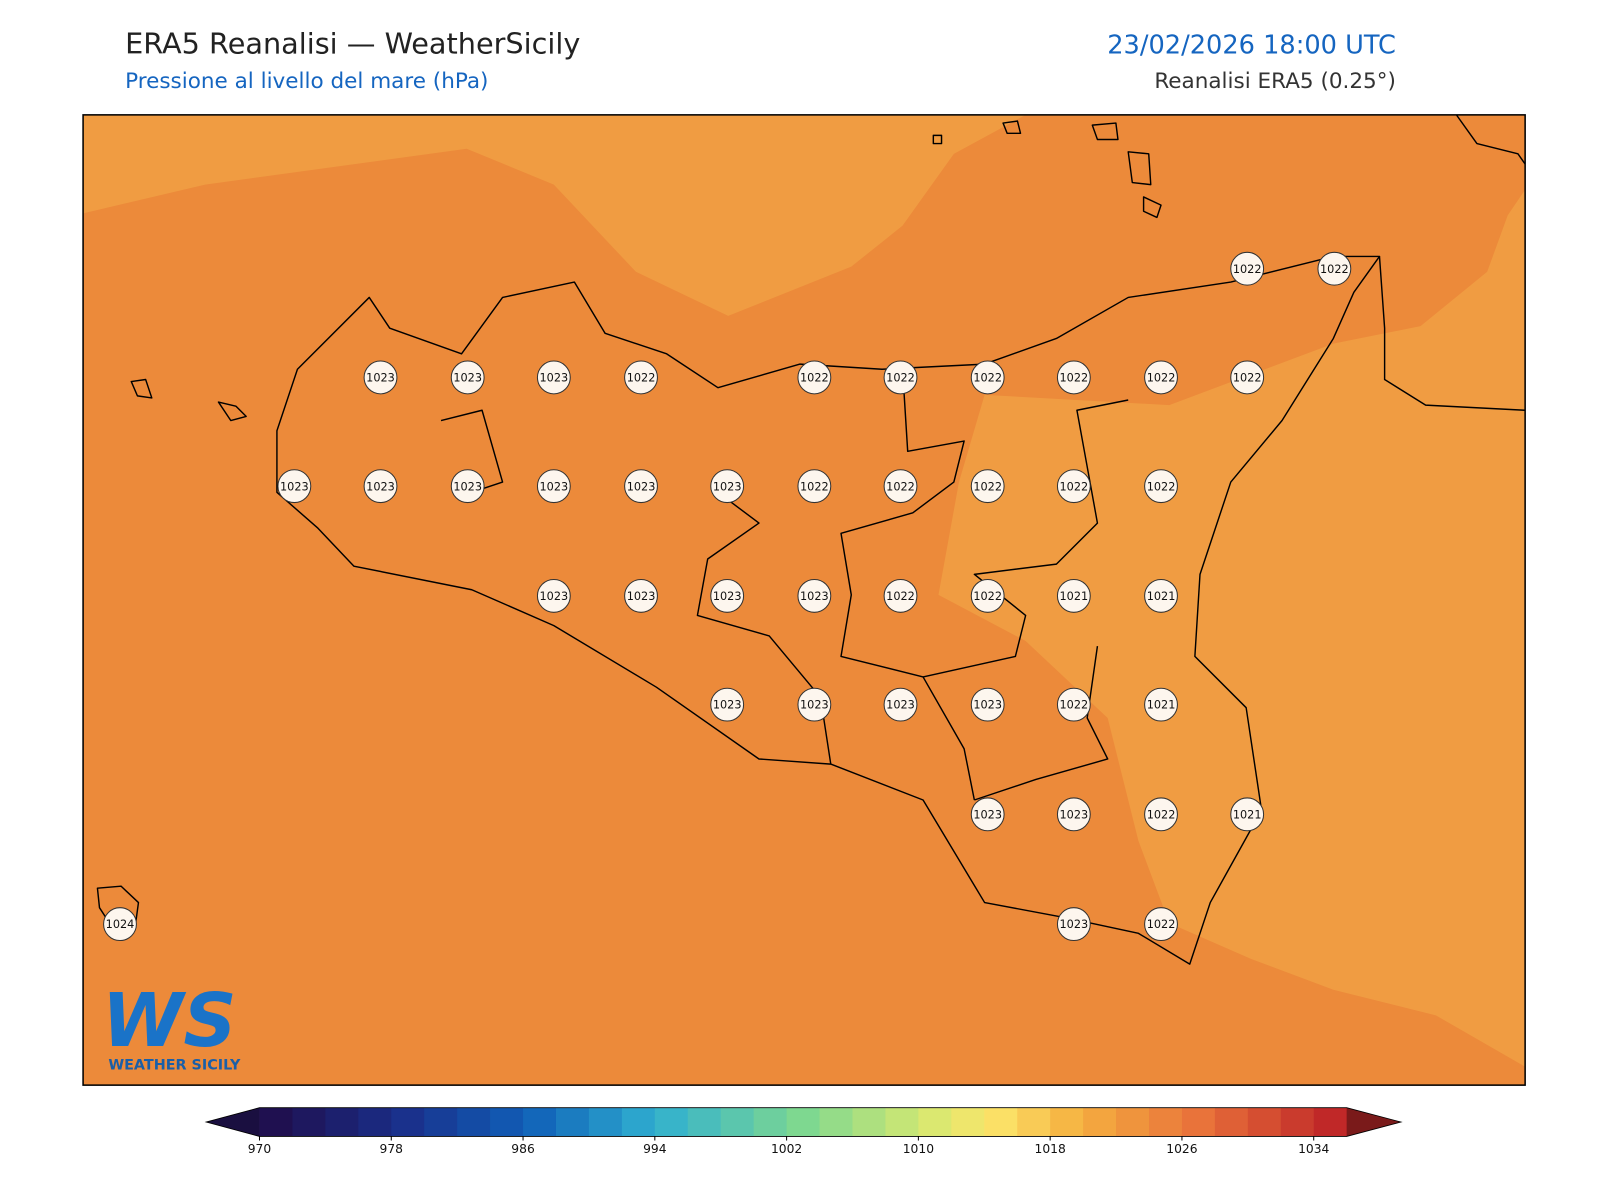 This screenshot has width=1600, height=1200. Describe the element at coordinates (391, 1149) in the screenshot. I see `colorbar-tick-label: 978` at that location.